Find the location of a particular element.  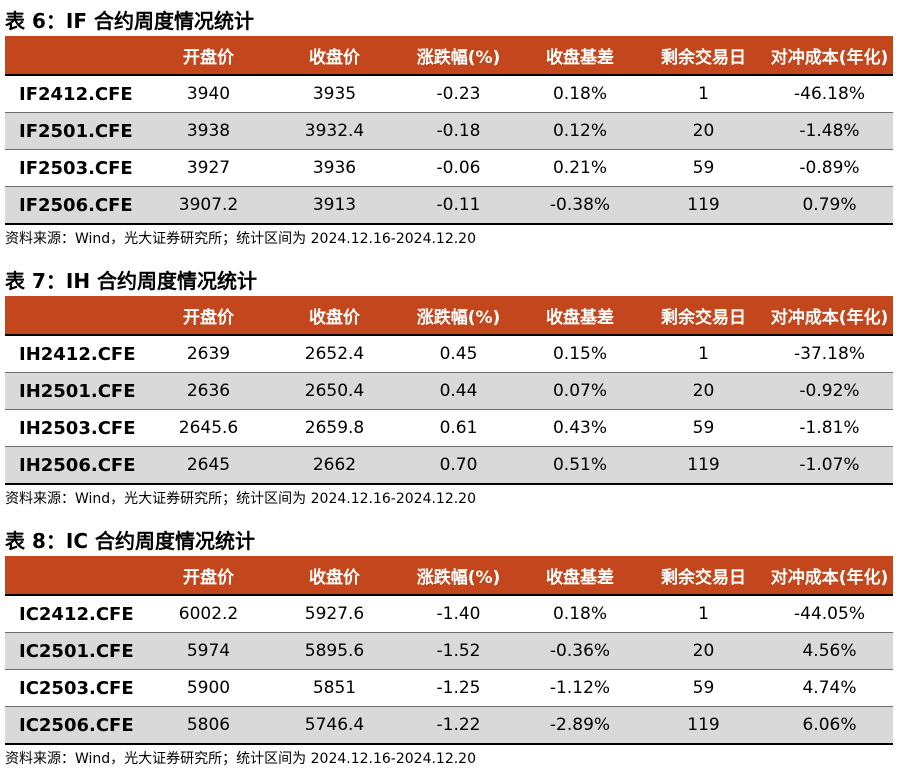

table-cell: -44.05% is located at coordinates (829, 613).